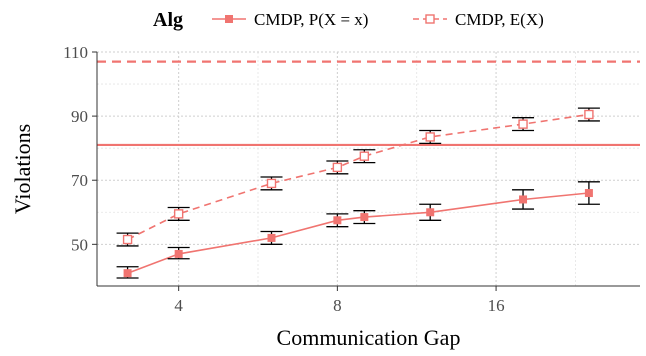 Image resolution: width=646 pixels, height=356 pixels. I want to click on legend-title: Alg, so click(168, 20).